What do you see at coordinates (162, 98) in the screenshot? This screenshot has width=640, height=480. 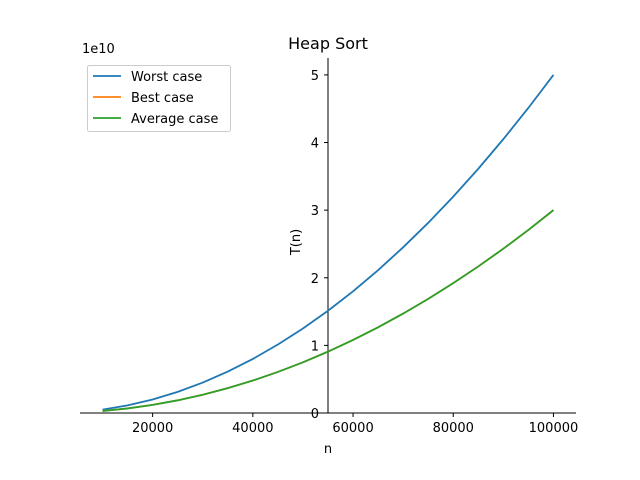 I see `legend-label: Best case` at bounding box center [162, 98].